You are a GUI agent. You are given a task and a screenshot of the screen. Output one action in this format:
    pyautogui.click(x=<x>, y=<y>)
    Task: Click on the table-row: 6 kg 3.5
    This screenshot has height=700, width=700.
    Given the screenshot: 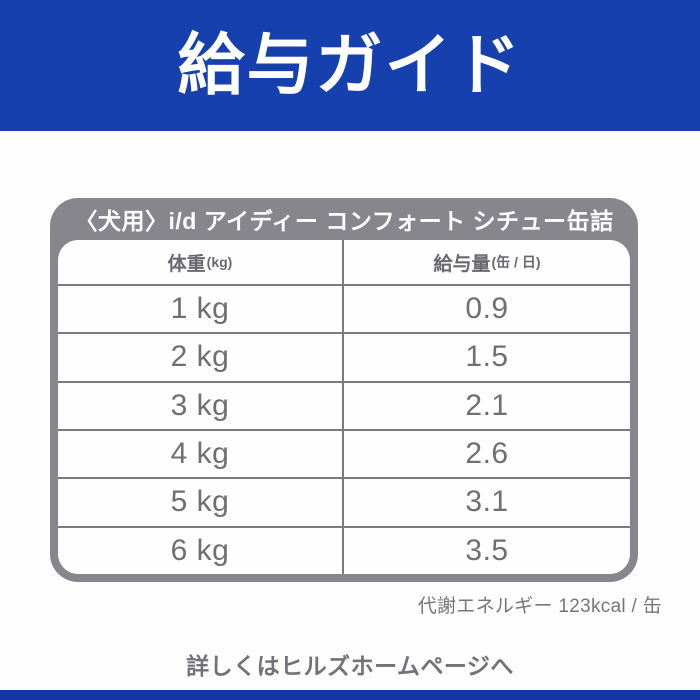 What is the action you would take?
    pyautogui.click(x=344, y=549)
    